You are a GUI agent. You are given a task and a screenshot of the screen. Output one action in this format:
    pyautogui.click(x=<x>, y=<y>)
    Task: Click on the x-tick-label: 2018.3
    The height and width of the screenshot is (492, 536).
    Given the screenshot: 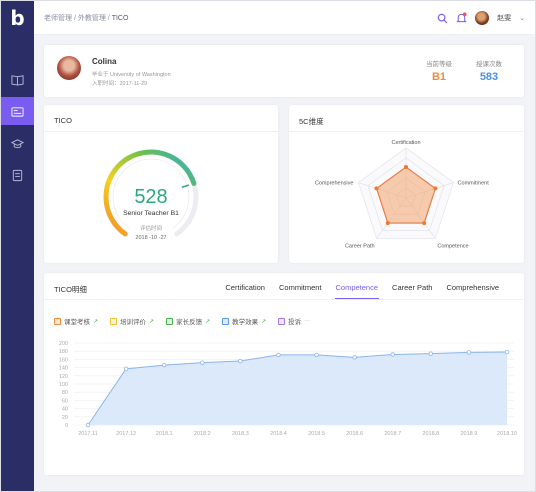 What is the action you would take?
    pyautogui.click(x=240, y=434)
    